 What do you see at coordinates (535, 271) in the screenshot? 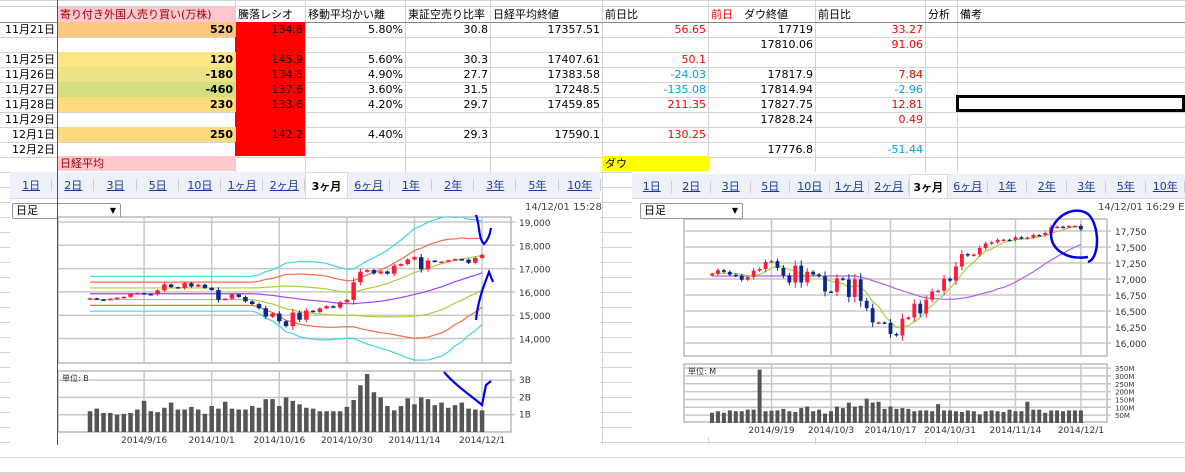
I see `y-tick-label: 17,000` at bounding box center [535, 271].